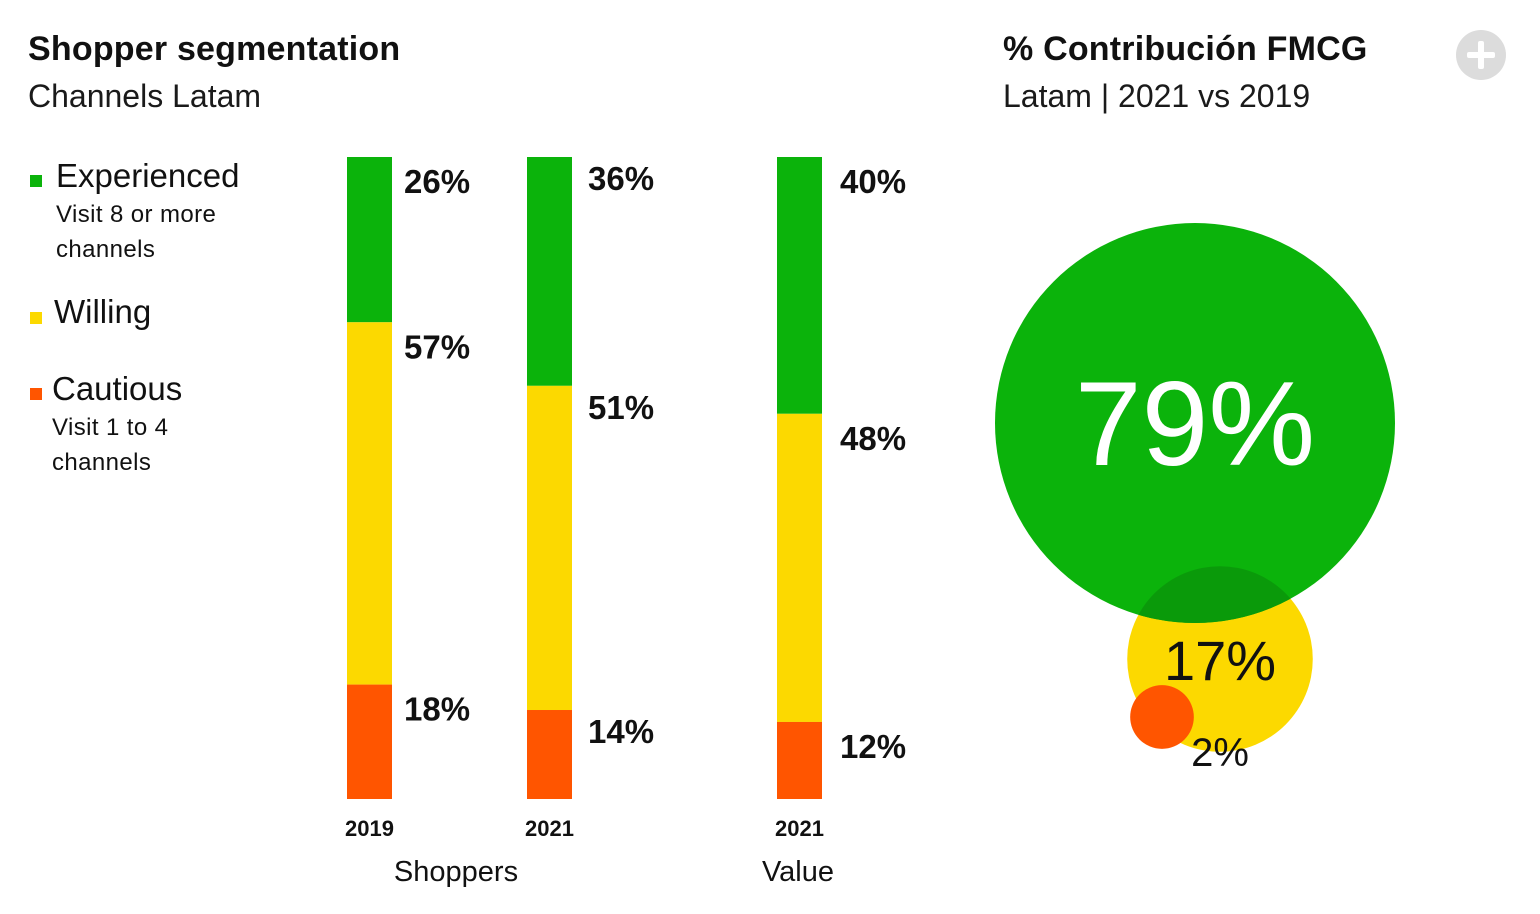  What do you see at coordinates (1220, 660) in the screenshot?
I see `bubble-label-willing: 17%` at bounding box center [1220, 660].